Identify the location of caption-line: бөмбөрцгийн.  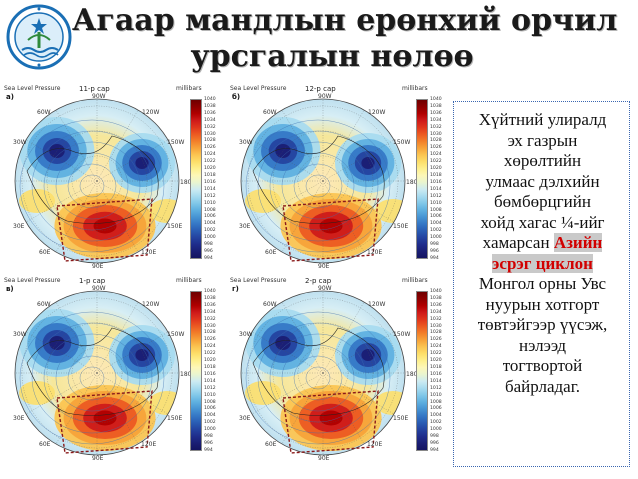
(542, 201).